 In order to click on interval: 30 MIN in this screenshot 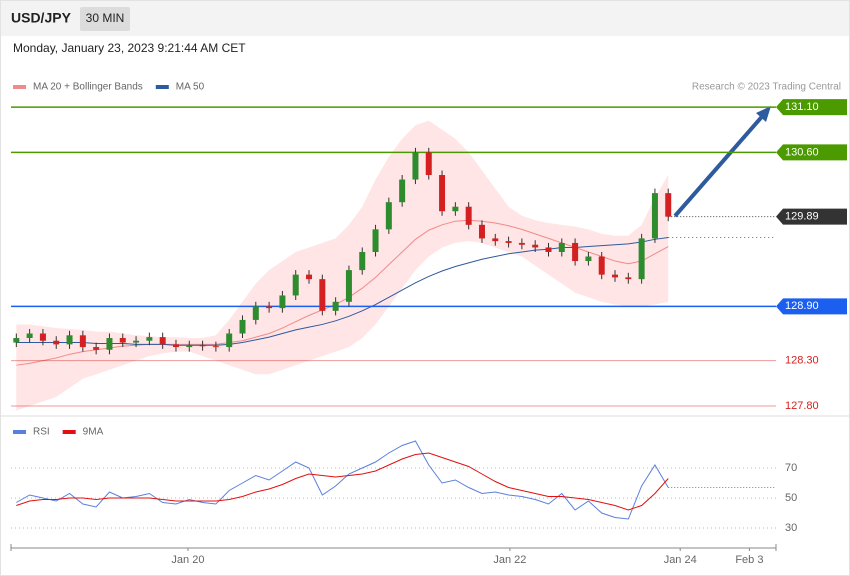, I will do `click(105, 18)`.